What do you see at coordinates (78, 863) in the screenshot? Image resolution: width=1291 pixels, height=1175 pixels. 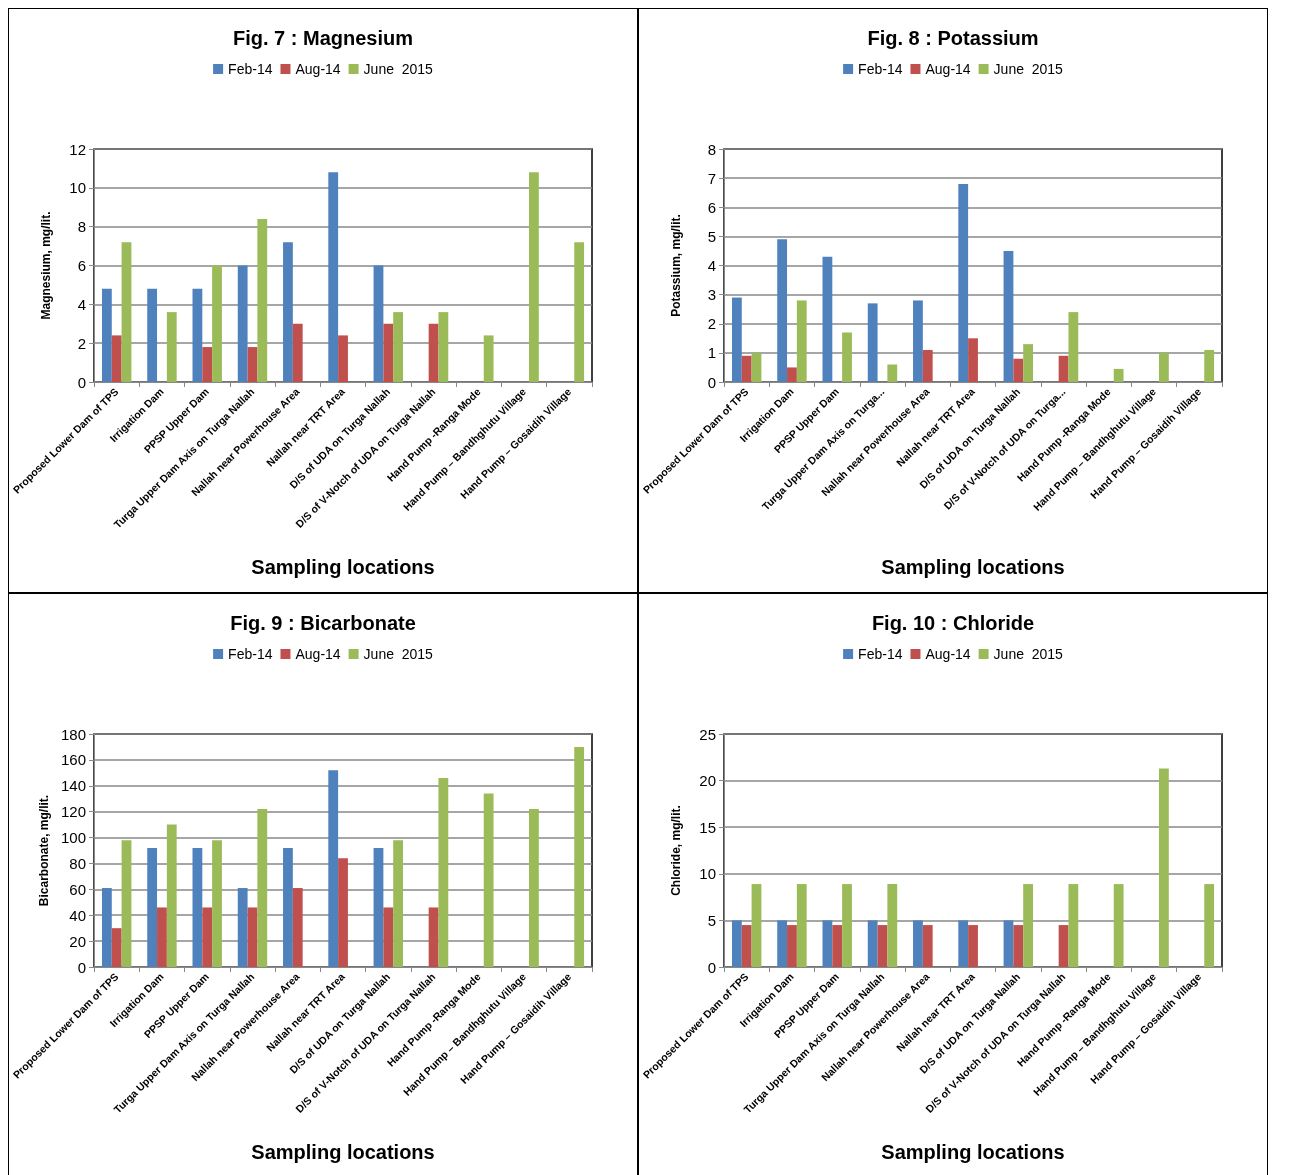 I see `y-tick-label: 80` at bounding box center [78, 863].